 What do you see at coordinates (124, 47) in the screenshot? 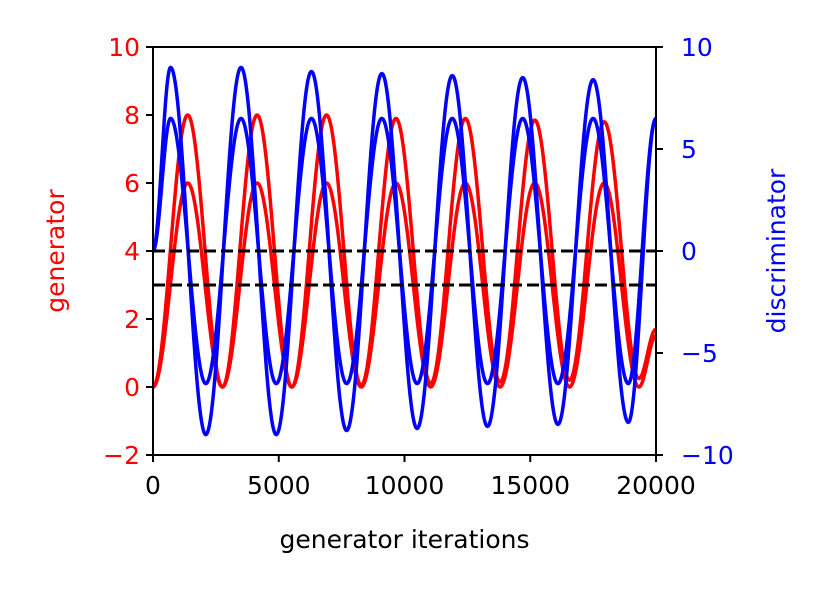
I see `y-left-tick-label: 10` at bounding box center [124, 47].